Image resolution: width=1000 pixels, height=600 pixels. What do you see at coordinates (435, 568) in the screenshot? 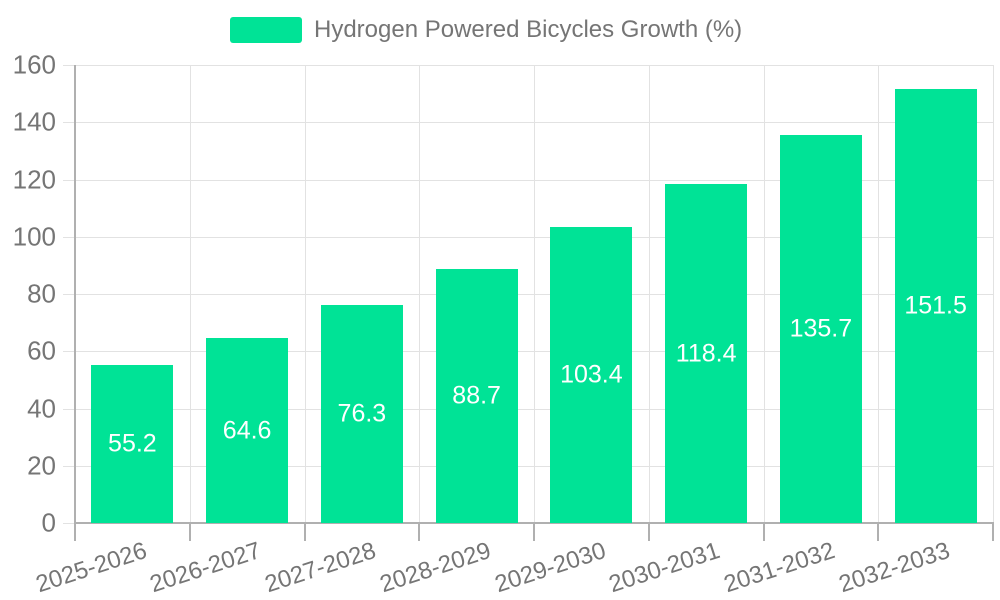
I see `x-tick-label: 2028-2029` at bounding box center [435, 568].